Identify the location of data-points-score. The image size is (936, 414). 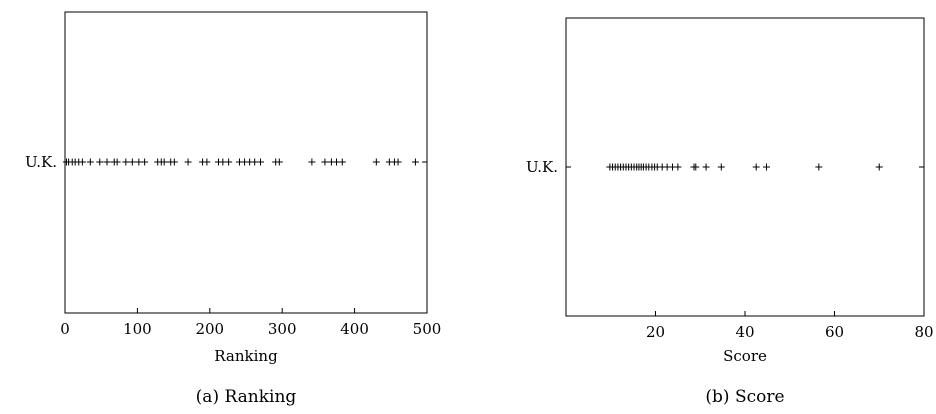
(744, 167).